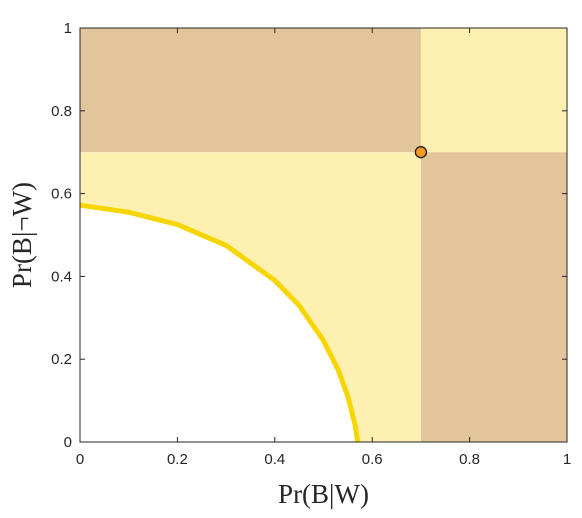 Image resolution: width=582 pixels, height=518 pixels. What do you see at coordinates (421, 152) in the screenshot?
I see `point-marker` at bounding box center [421, 152].